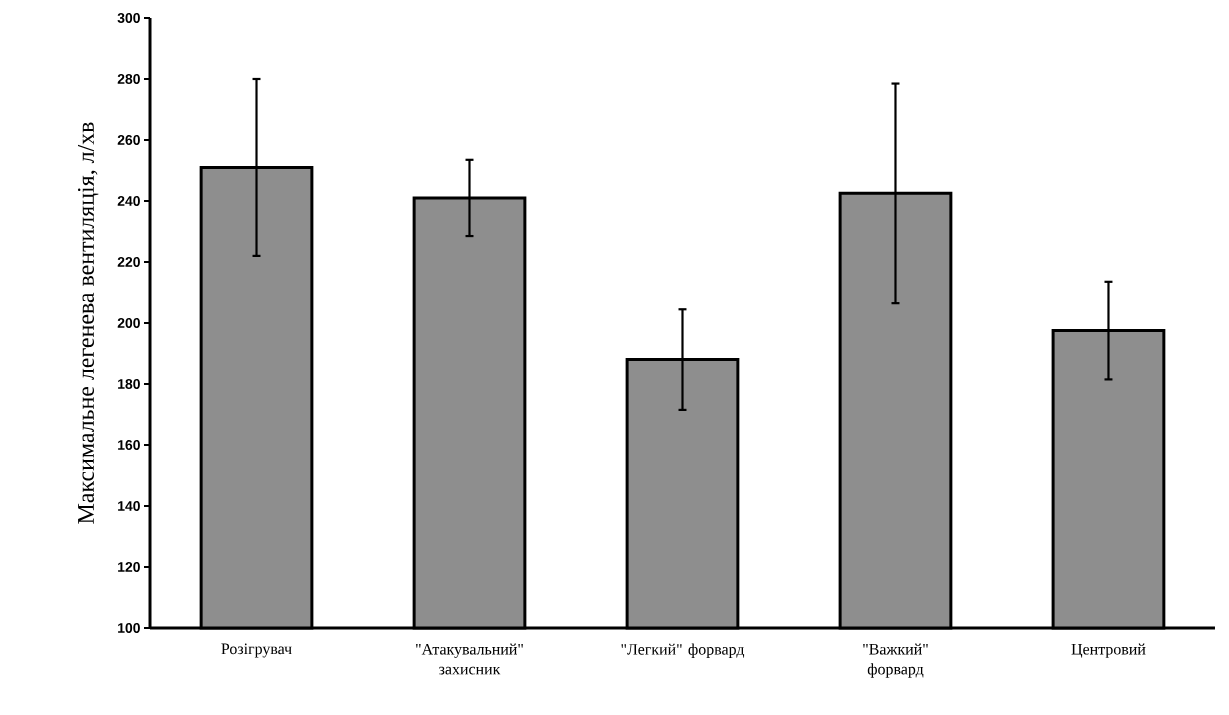  Describe the element at coordinates (128, 201) in the screenshot. I see `y-tick-label: 240` at that location.